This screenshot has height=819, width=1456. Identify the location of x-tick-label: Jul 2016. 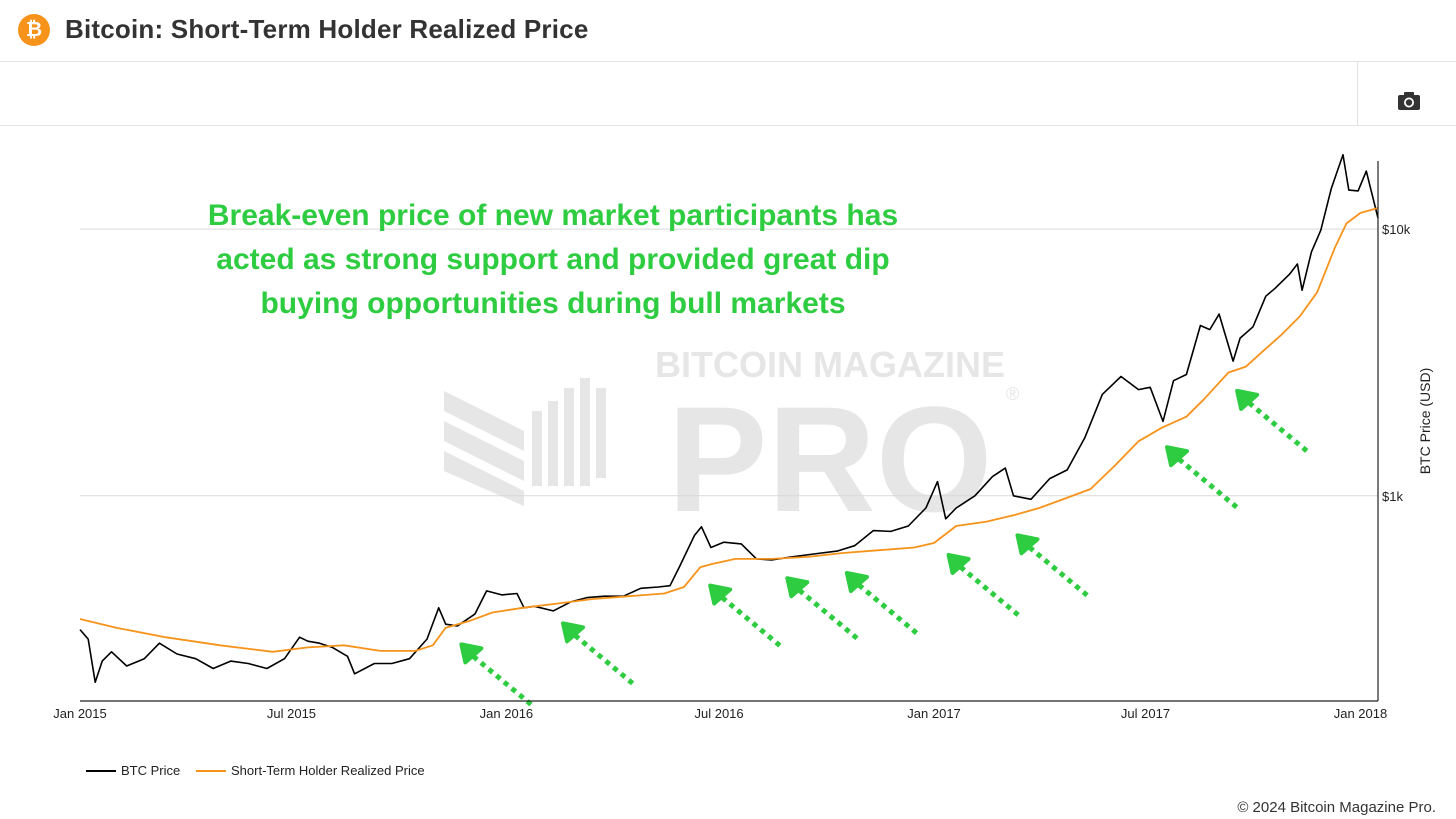
(718, 713).